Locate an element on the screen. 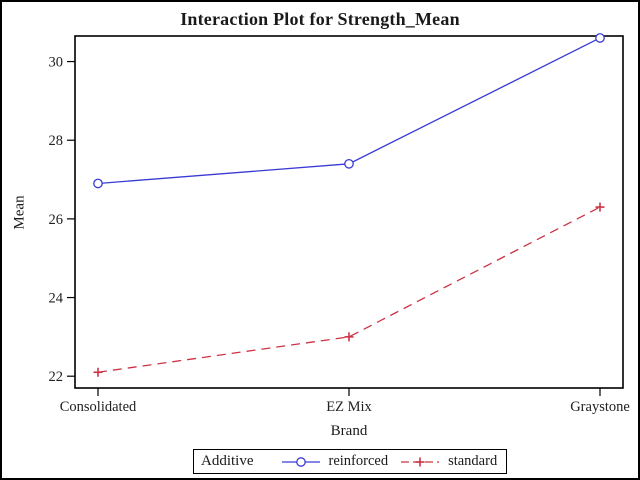  legend-entry-reinforced: reinforced is located at coordinates (334, 461).